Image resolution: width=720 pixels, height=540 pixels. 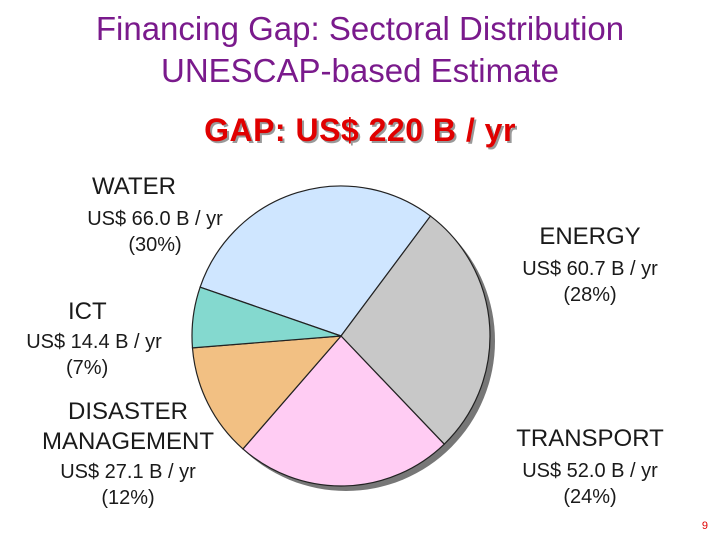 I want to click on title-line-2: UNESCAP-based Estimate, so click(x=360, y=70).